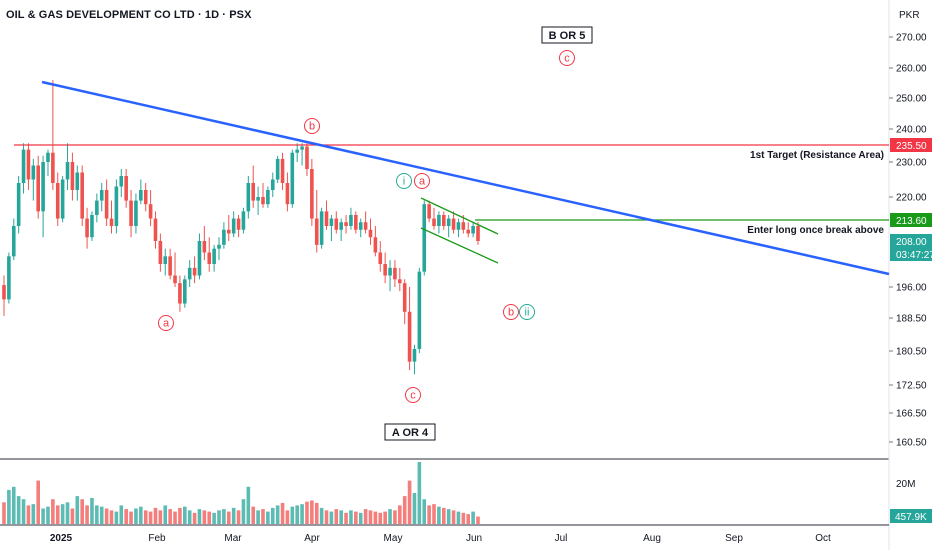  I want to click on wave-label-b-mar-circle, so click(312, 126).